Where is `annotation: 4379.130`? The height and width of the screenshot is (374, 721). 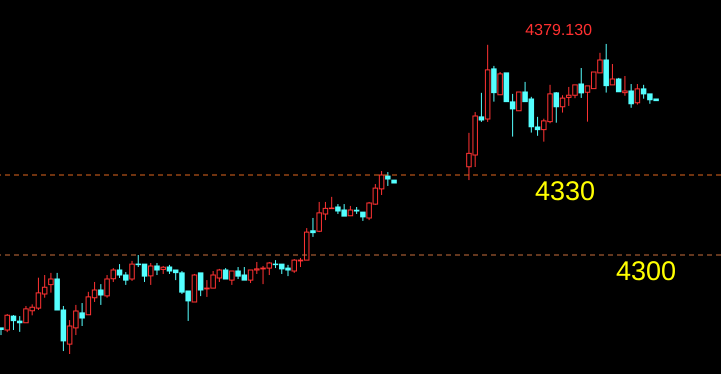 annotation: 4379.130 is located at coordinates (558, 30).